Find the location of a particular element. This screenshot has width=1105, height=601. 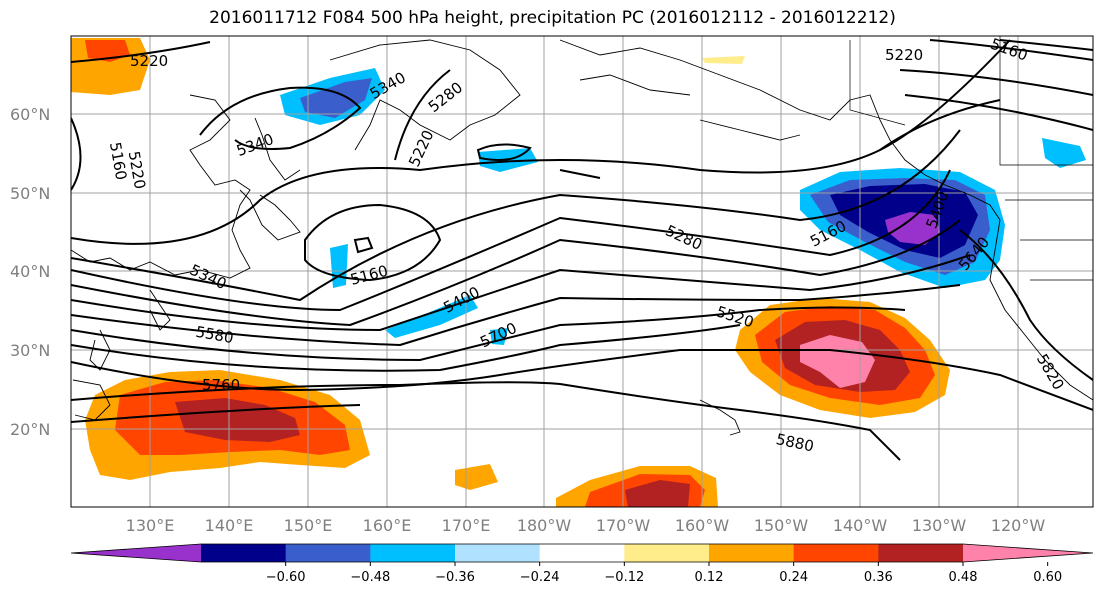

colorbar-extension-low is located at coordinates (136, 553).